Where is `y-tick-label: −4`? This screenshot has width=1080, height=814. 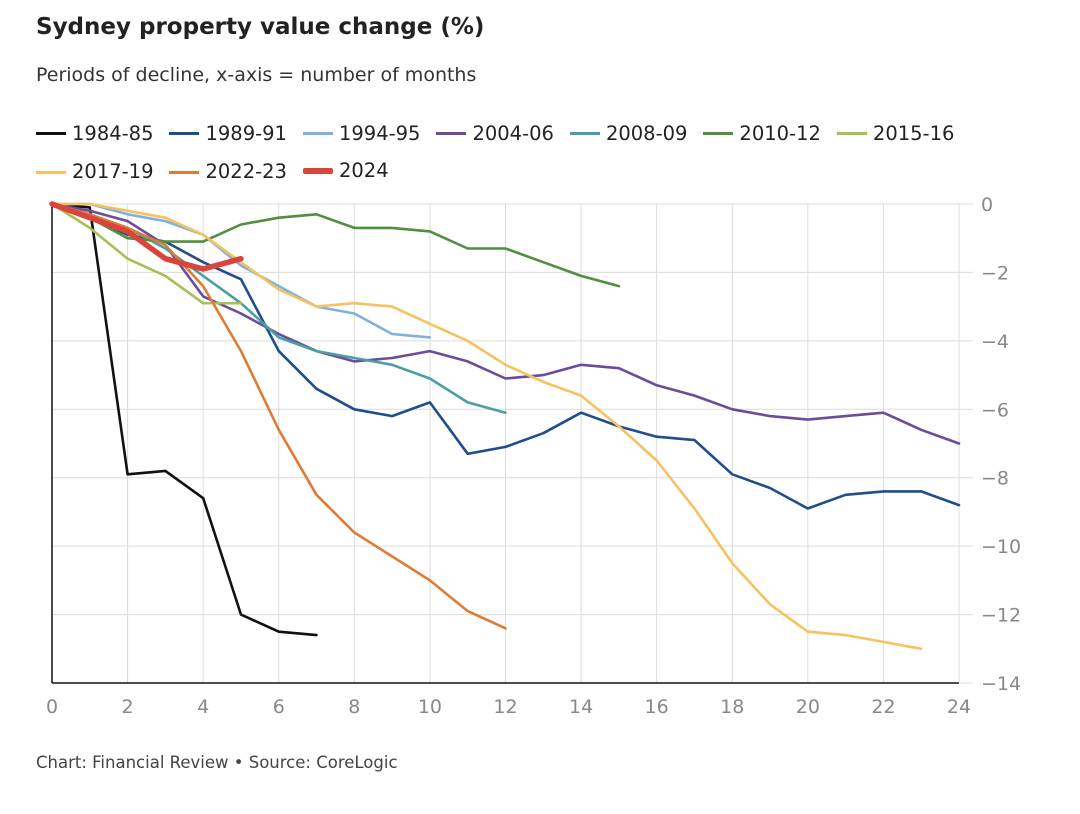
y-tick-label: −4 is located at coordinates (995, 342).